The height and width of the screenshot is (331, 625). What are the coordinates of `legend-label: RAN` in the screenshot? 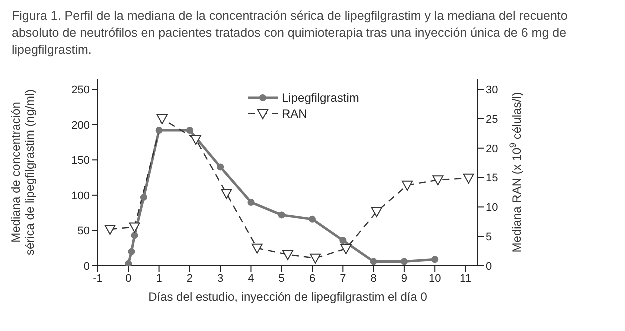 It's located at (295, 114).